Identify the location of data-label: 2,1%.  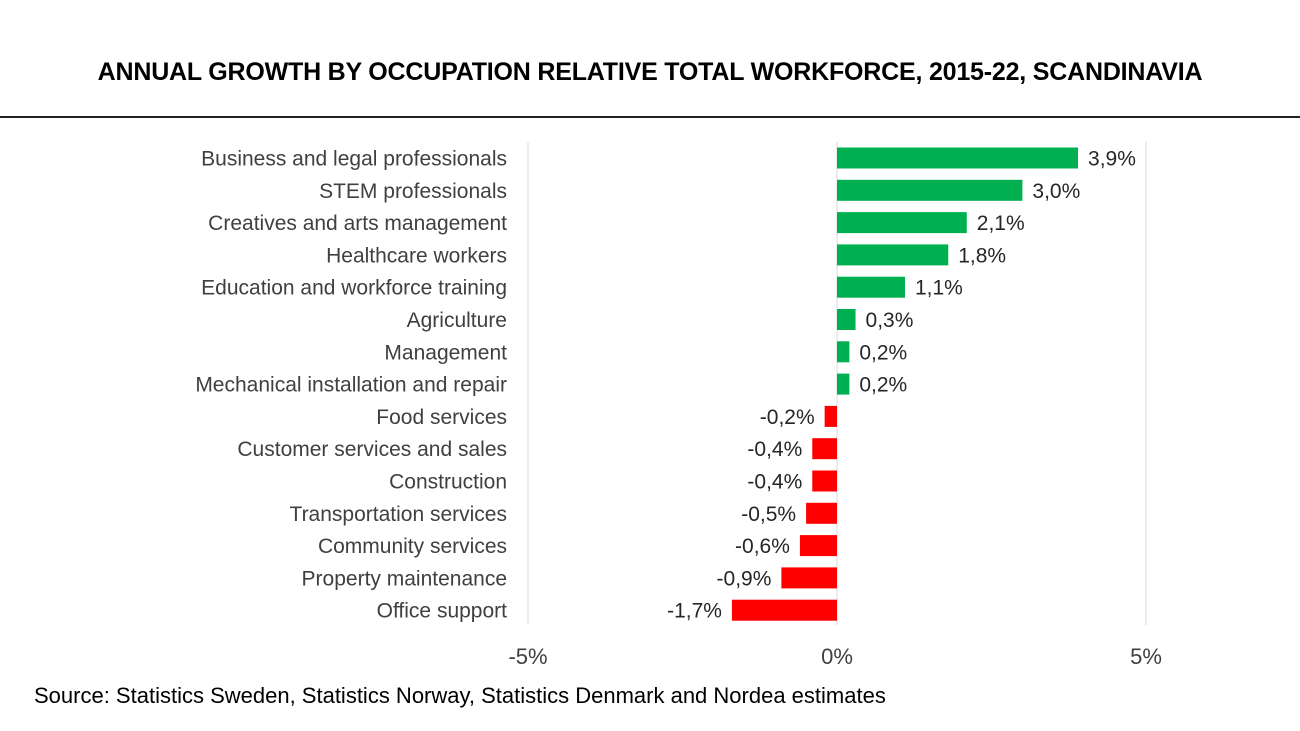
(1001, 223).